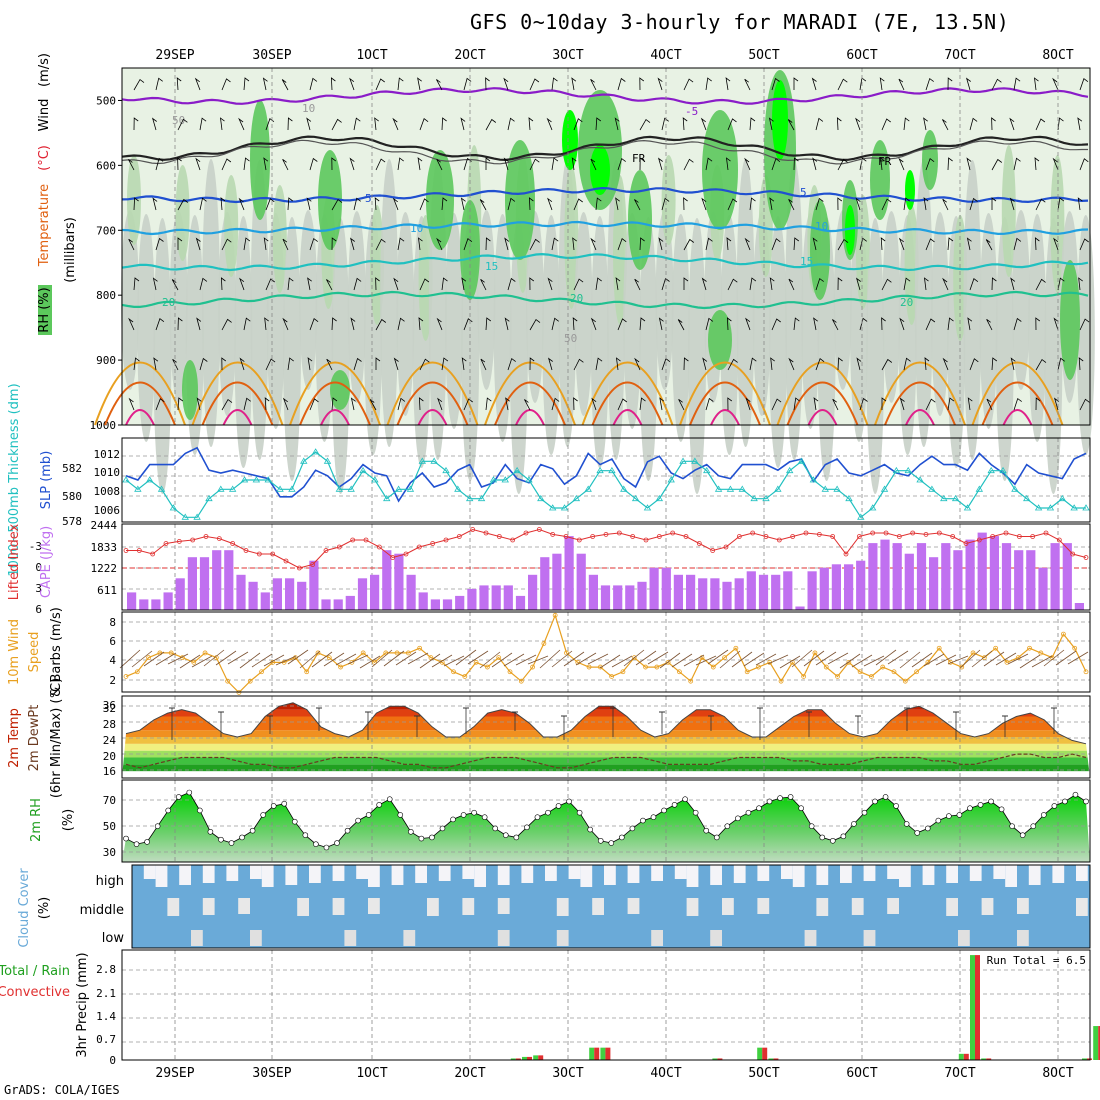 This screenshot has width=1100, height=1100. What do you see at coordinates (113, 938) in the screenshot?
I see `cloud-row-label: low` at bounding box center [113, 938].